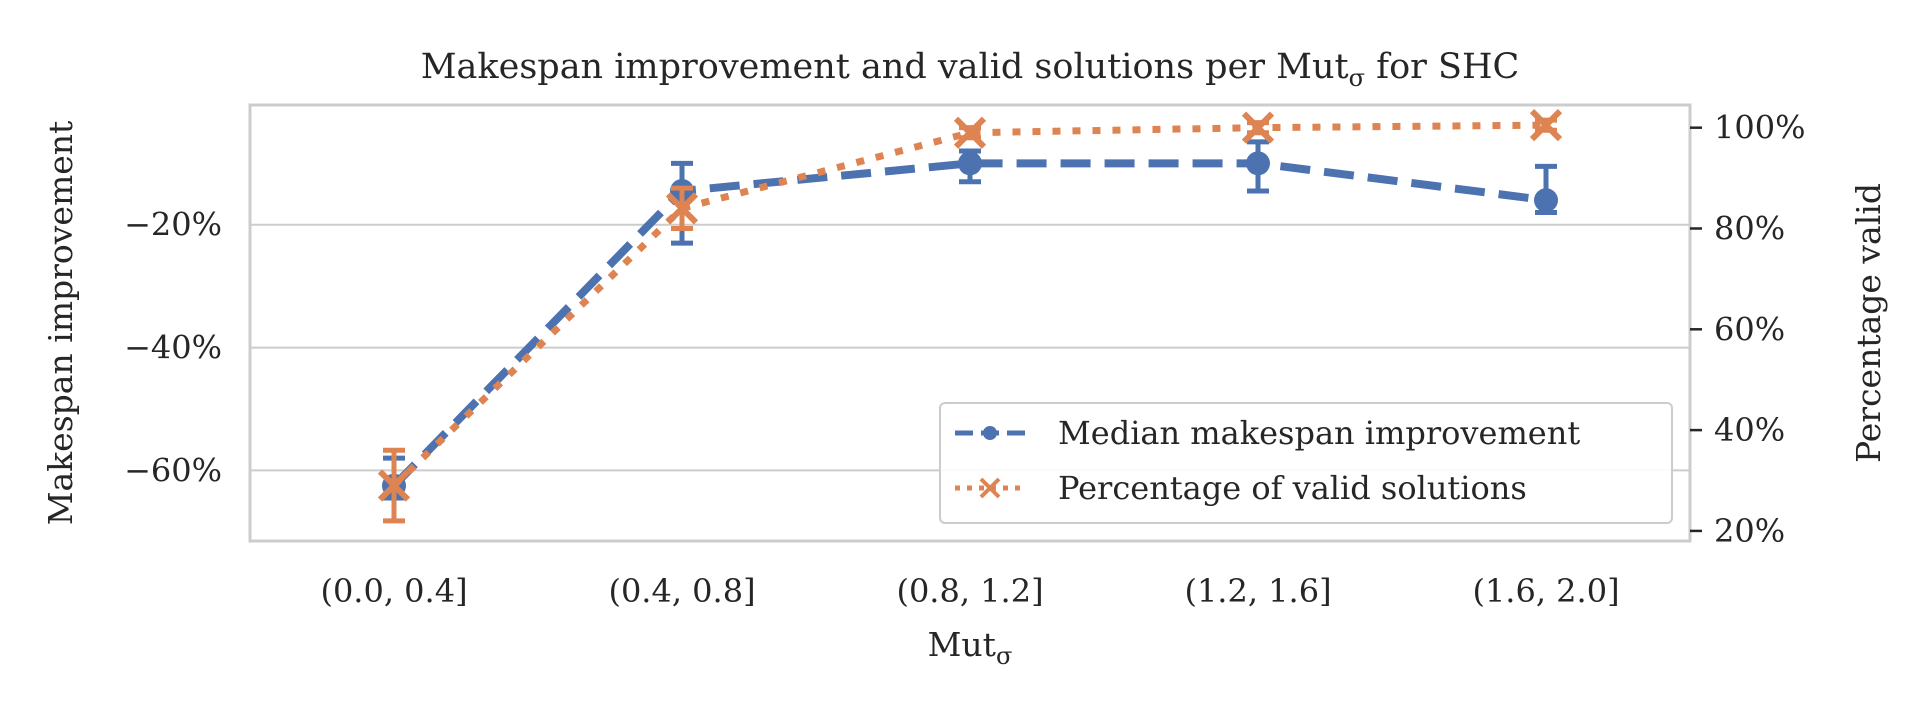  I want to click on left-y-tick-label: −20%, so click(173, 225).